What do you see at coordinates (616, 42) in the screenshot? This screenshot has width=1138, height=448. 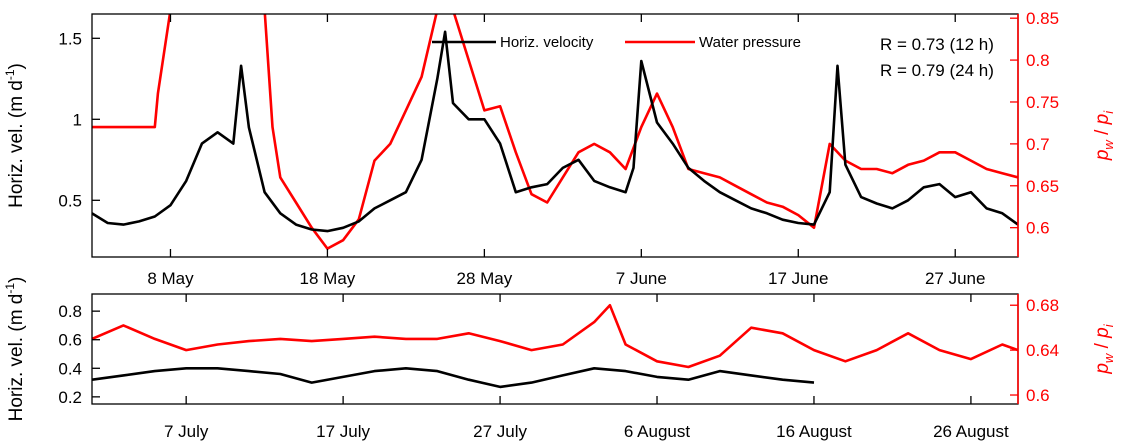 I see `legend: Horiz. velocity Water pressure` at bounding box center [616, 42].